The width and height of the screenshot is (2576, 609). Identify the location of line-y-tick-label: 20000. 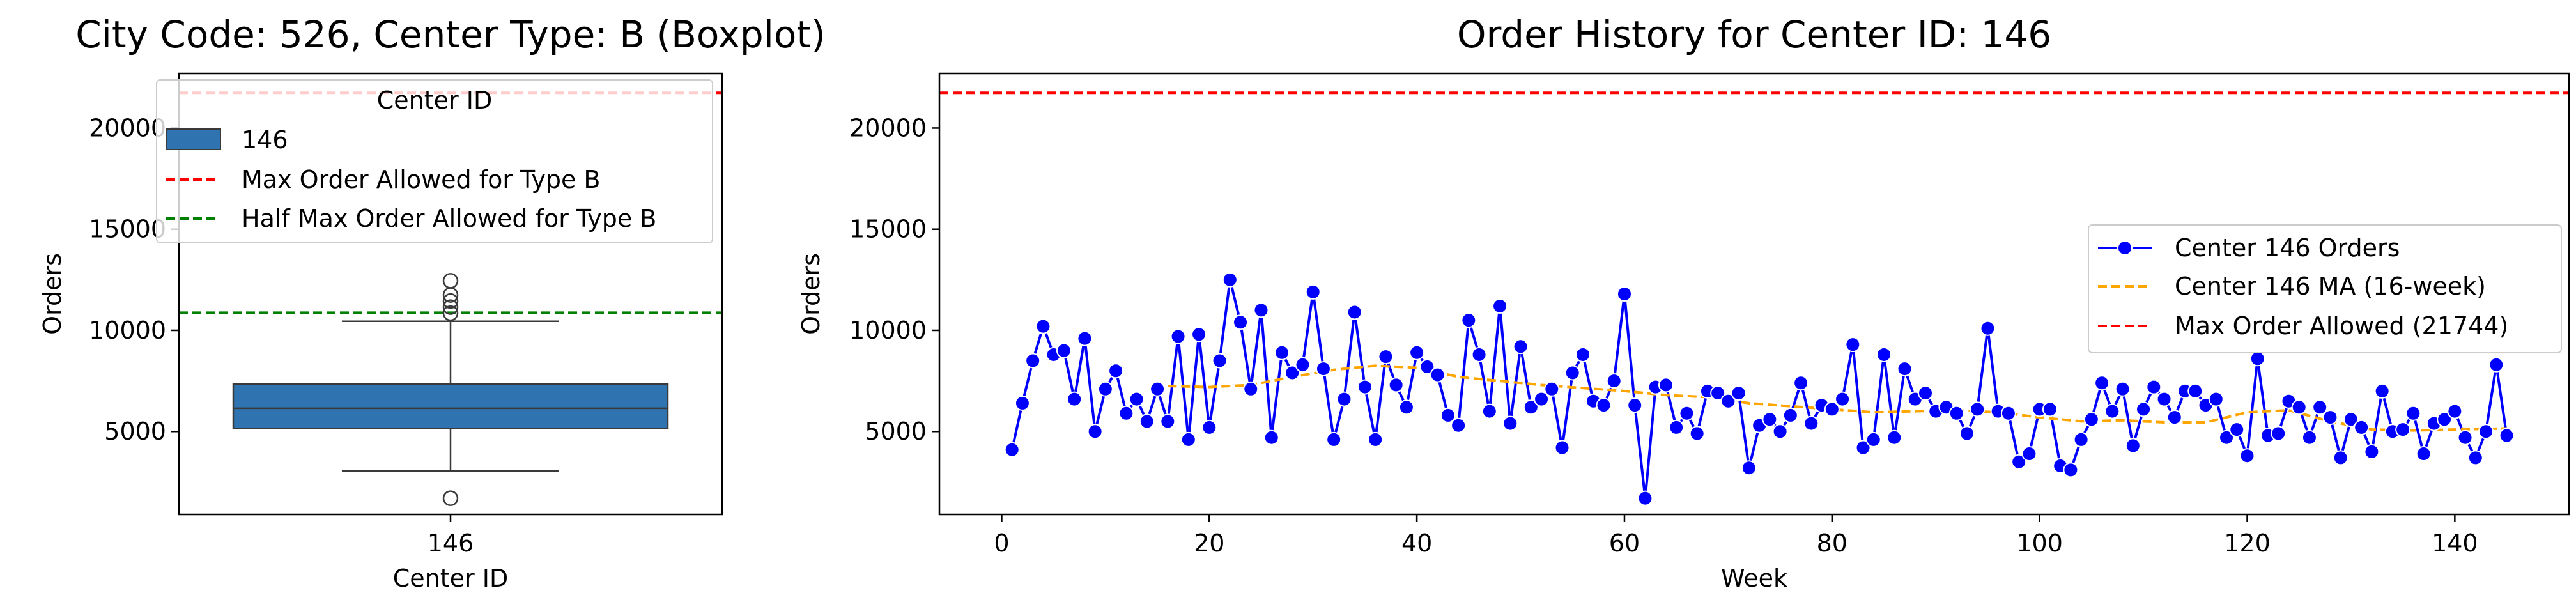
(888, 128).